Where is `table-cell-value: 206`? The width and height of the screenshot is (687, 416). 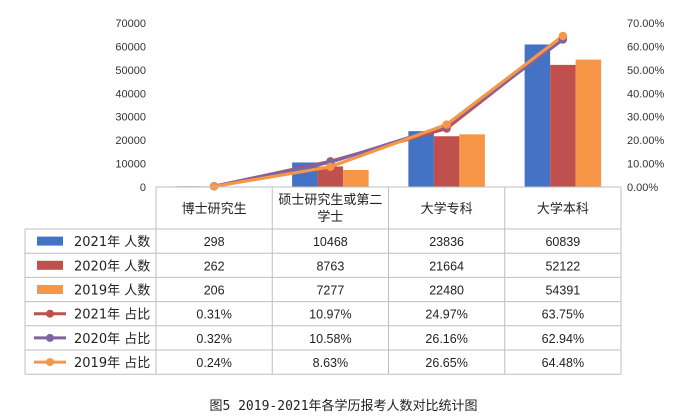
table-cell-value: 206 is located at coordinates (214, 291).